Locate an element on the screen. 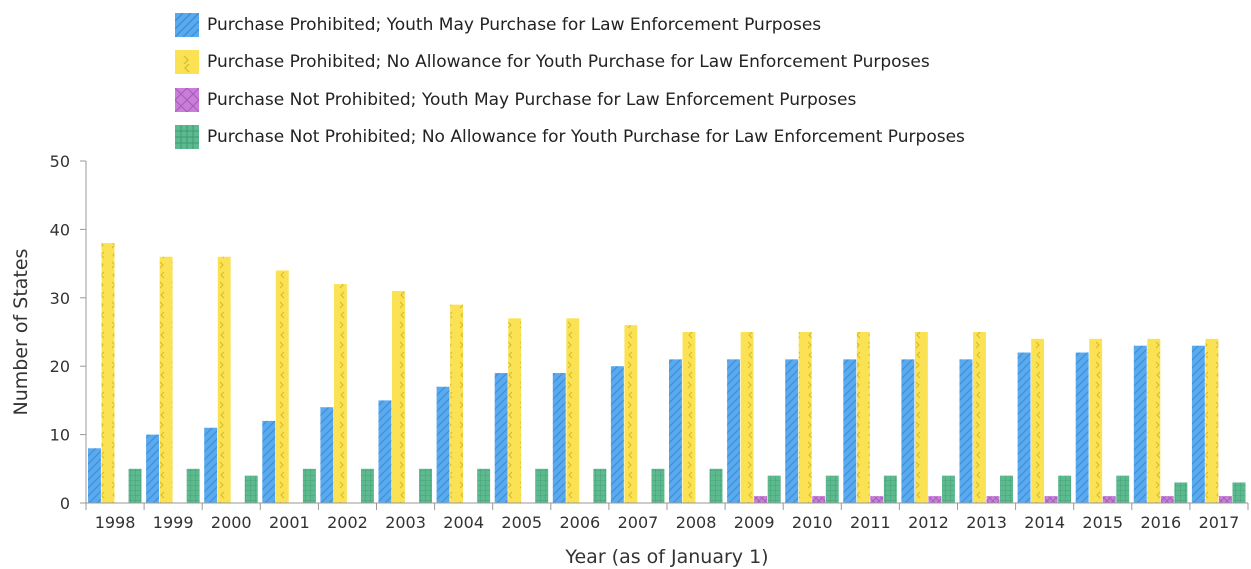 The image size is (1251, 569). bar-prohibited-youth-may-2003 is located at coordinates (385, 451).